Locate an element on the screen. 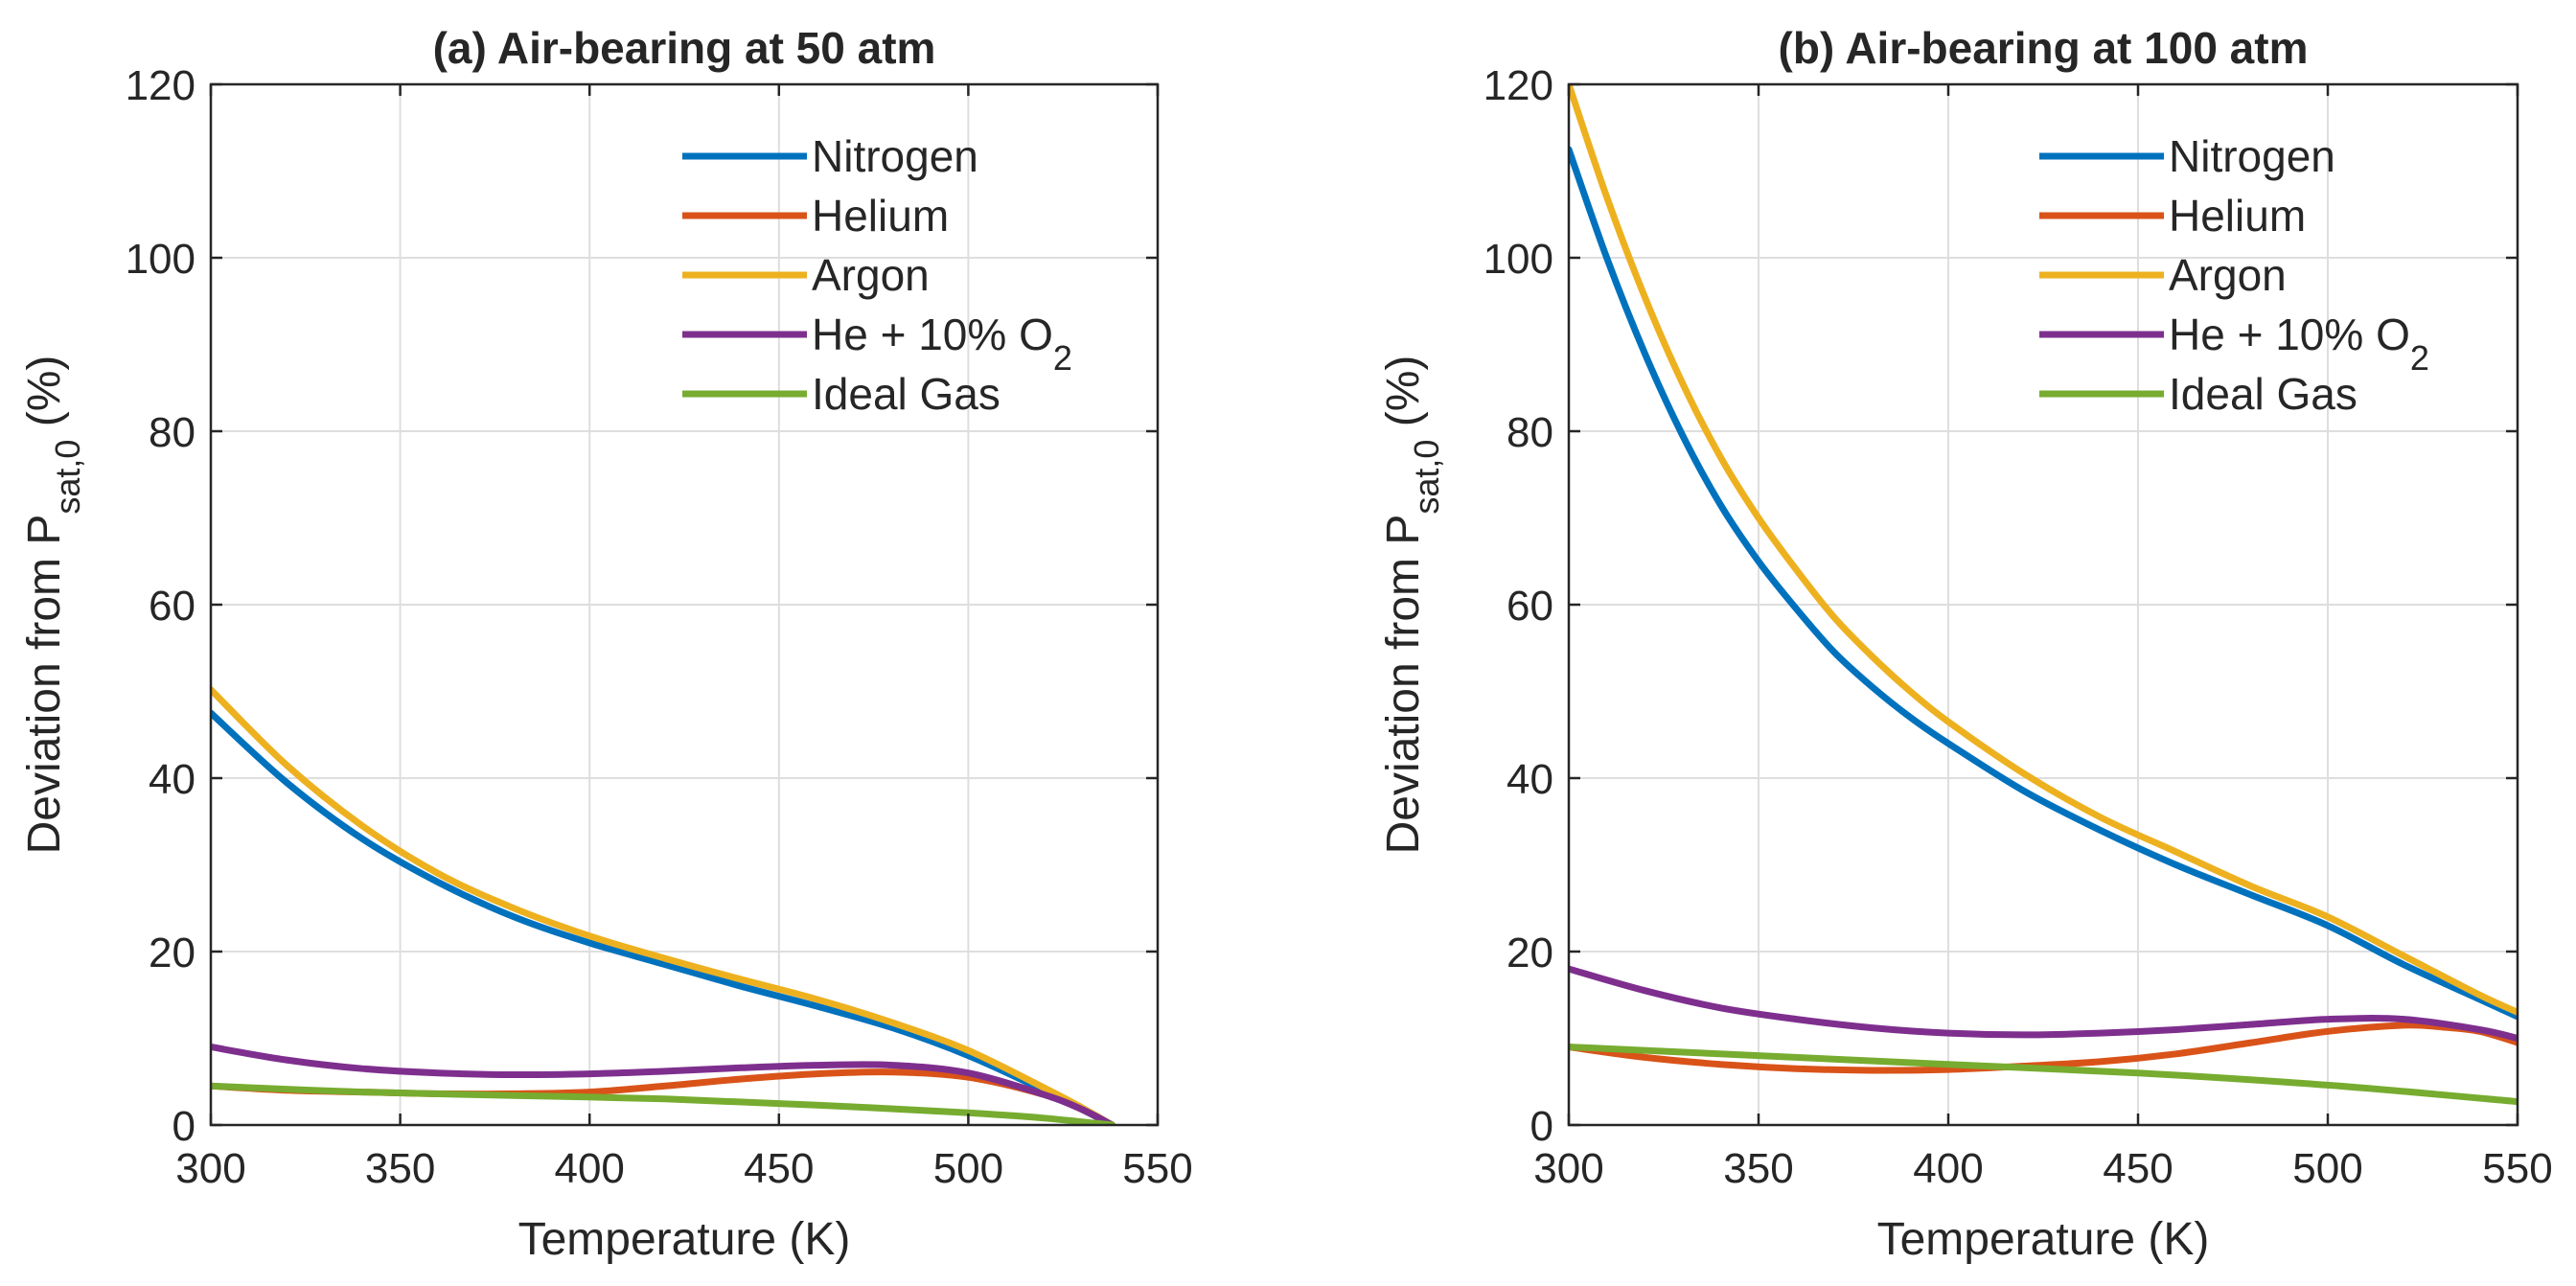  series-line-nitrogen is located at coordinates (663, 917).